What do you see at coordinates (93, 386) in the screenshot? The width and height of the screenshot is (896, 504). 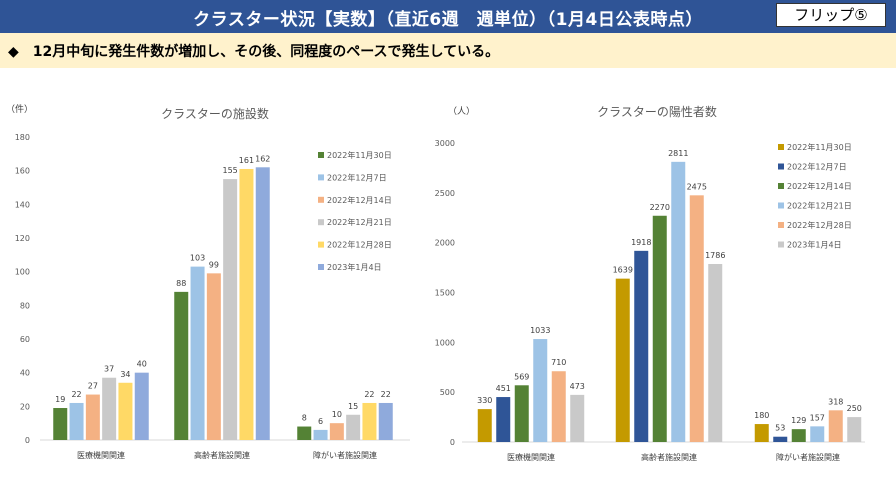 I see `data-label: 27` at bounding box center [93, 386].